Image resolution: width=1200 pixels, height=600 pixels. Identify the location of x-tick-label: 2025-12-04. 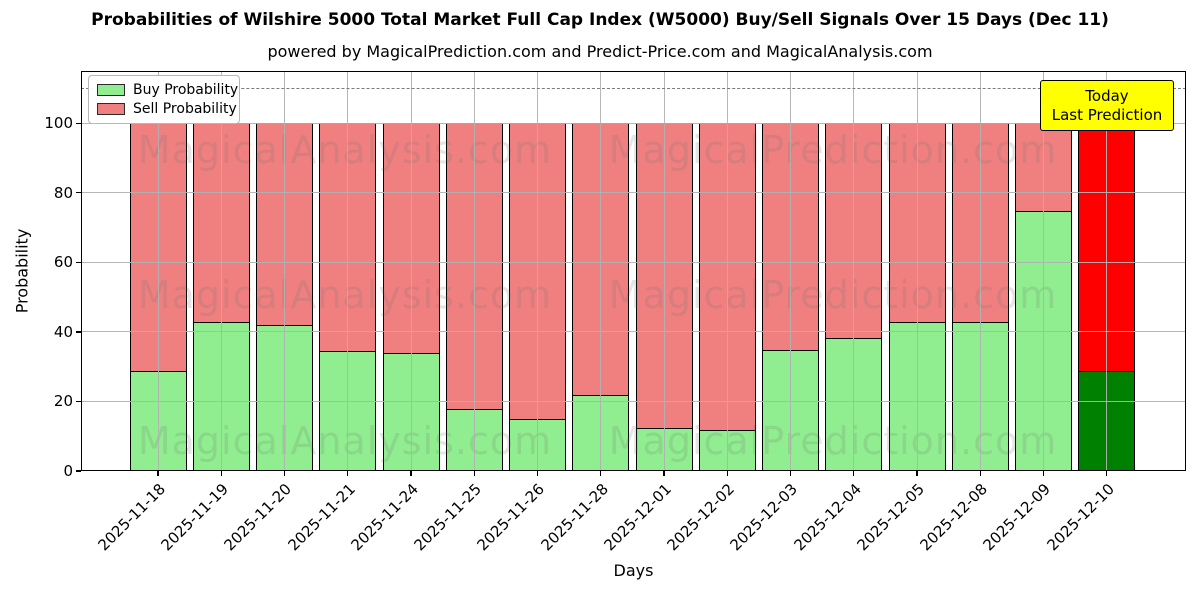
(827, 517).